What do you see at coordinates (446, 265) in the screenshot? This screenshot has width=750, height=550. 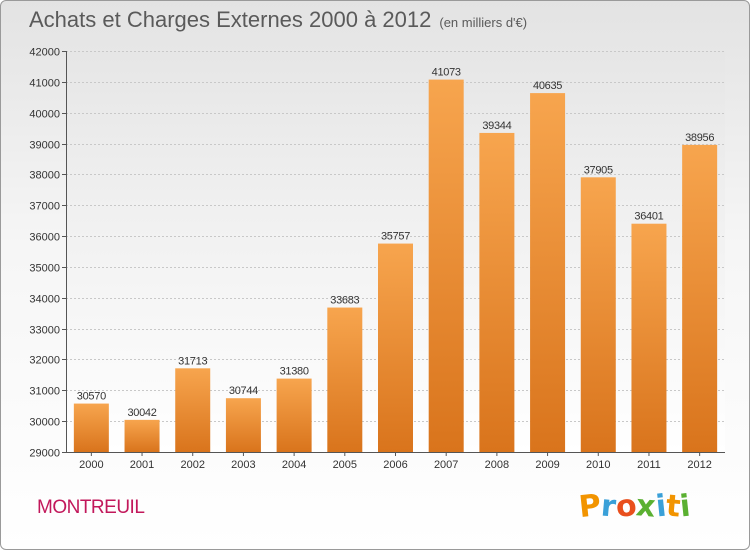 I see `bar-2007` at bounding box center [446, 265].